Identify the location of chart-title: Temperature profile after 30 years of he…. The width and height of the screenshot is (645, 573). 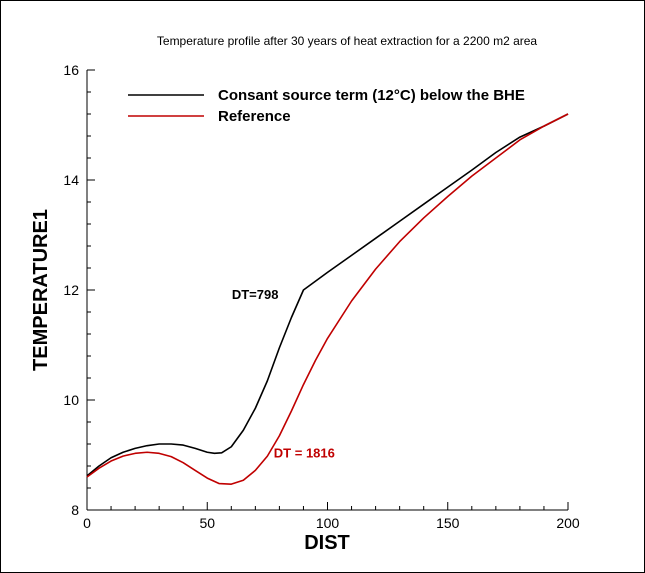
(347, 41).